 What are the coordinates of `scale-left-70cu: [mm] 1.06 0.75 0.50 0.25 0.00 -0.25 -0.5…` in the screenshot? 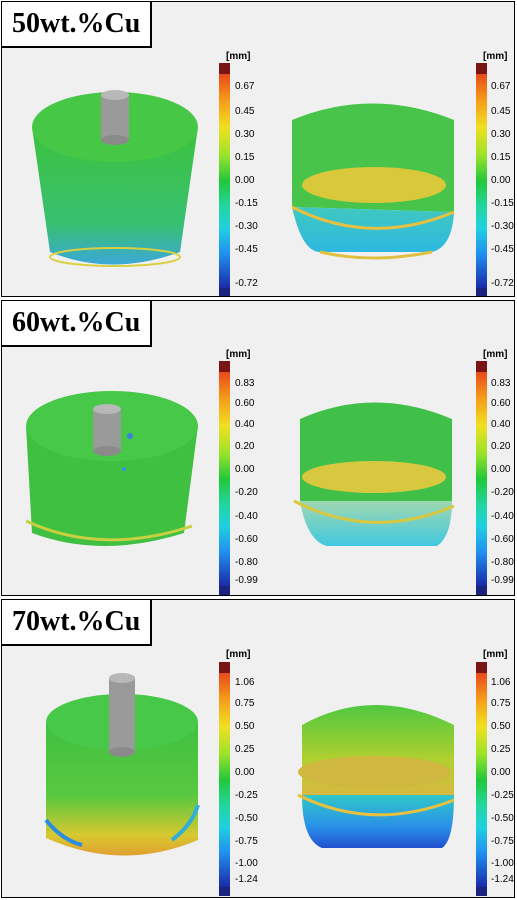 It's located at (238, 772).